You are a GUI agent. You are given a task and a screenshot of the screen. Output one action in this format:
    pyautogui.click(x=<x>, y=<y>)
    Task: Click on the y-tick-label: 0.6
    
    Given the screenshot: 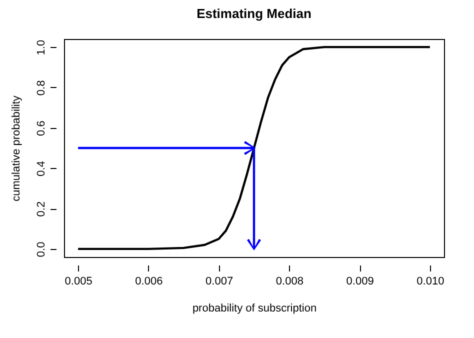 What is the action you would take?
    pyautogui.click(x=42, y=128)
    